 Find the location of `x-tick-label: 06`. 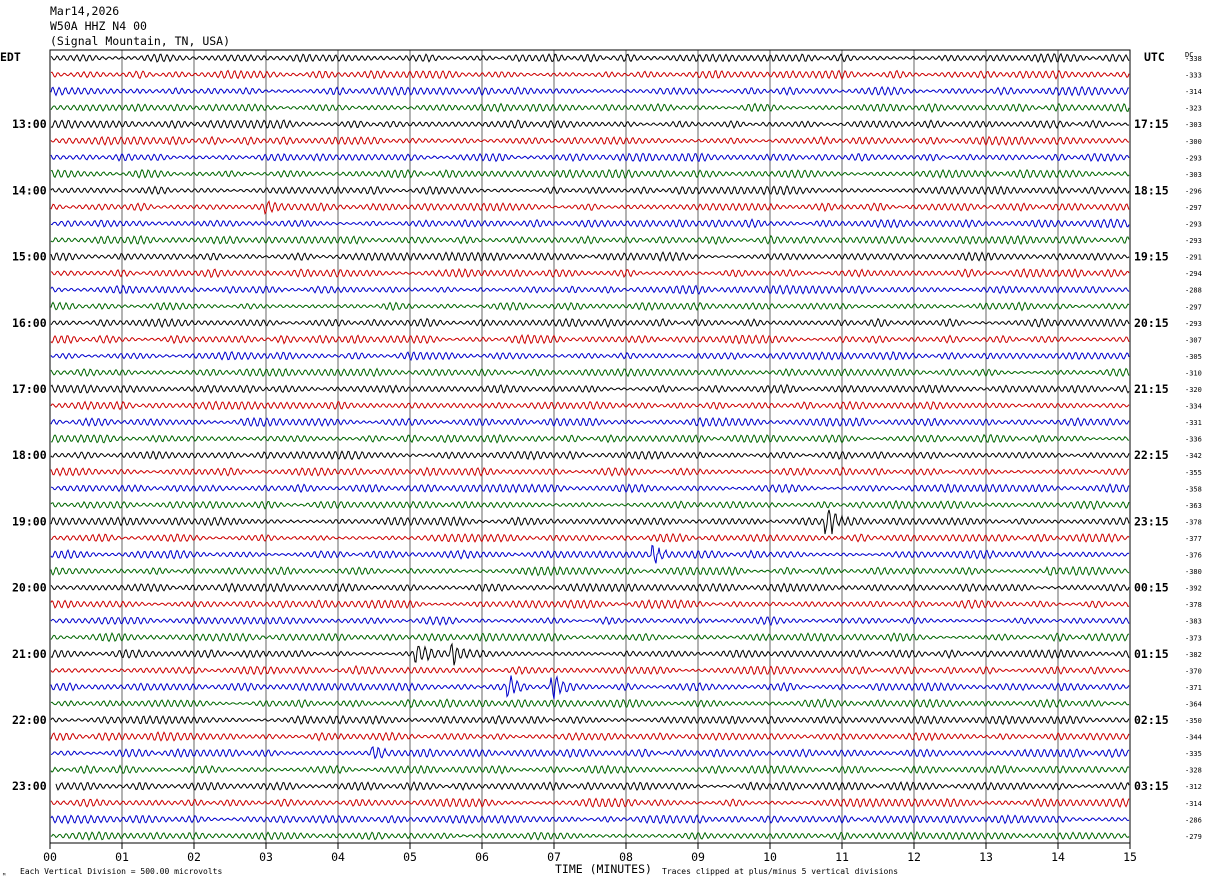

x-tick-label: 06 is located at coordinates (482, 857).